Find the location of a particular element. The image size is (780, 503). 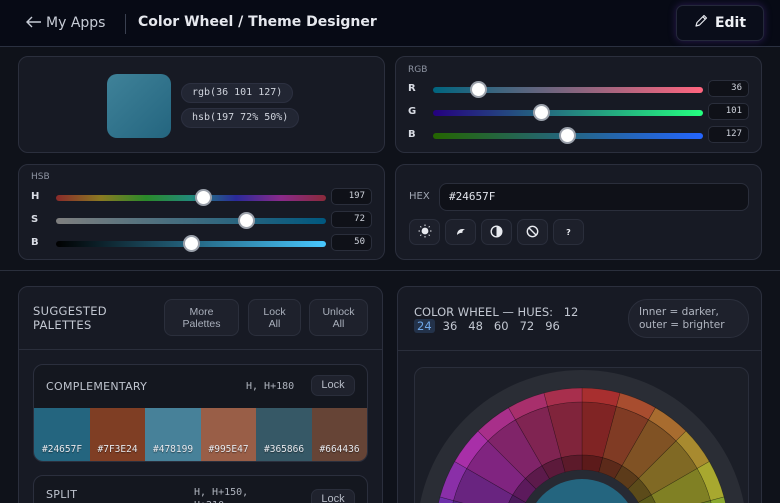

palette-card-split-complementary: SPLIT COMPLEMENTARY H, H+150, H+210 Lock is located at coordinates (200, 489).